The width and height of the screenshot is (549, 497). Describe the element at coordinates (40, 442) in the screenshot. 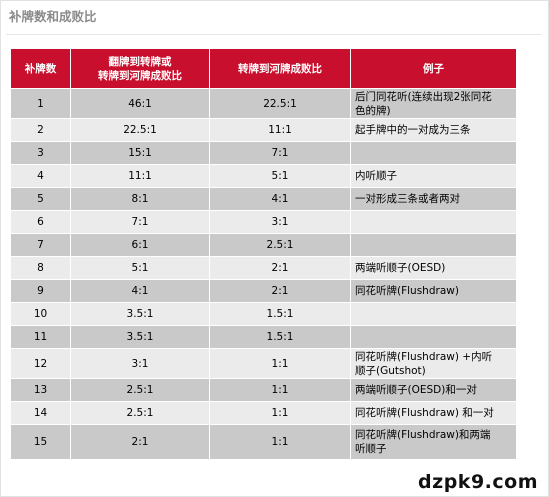

I see `outs-cell: 15` at that location.